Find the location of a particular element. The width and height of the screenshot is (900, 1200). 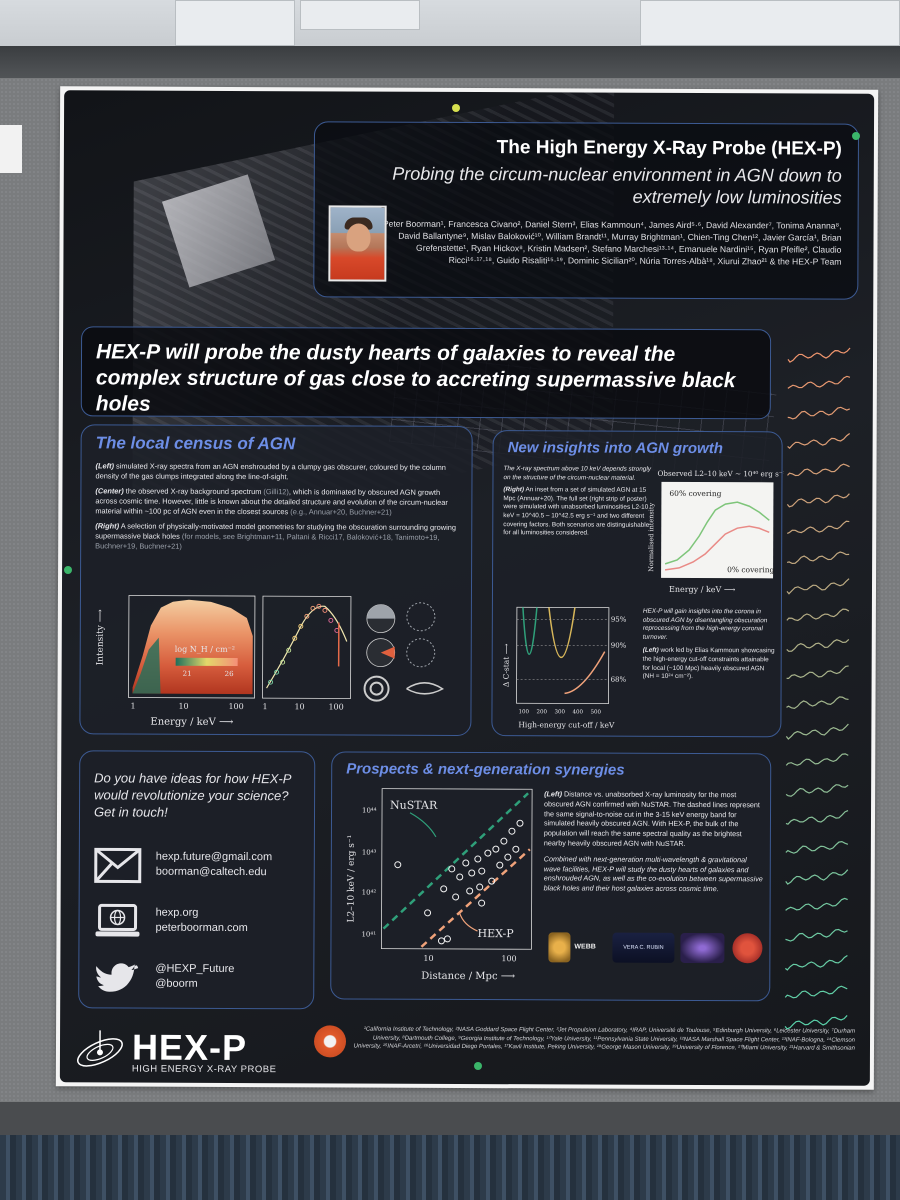

laptop-globe-icon is located at coordinates (117, 920).